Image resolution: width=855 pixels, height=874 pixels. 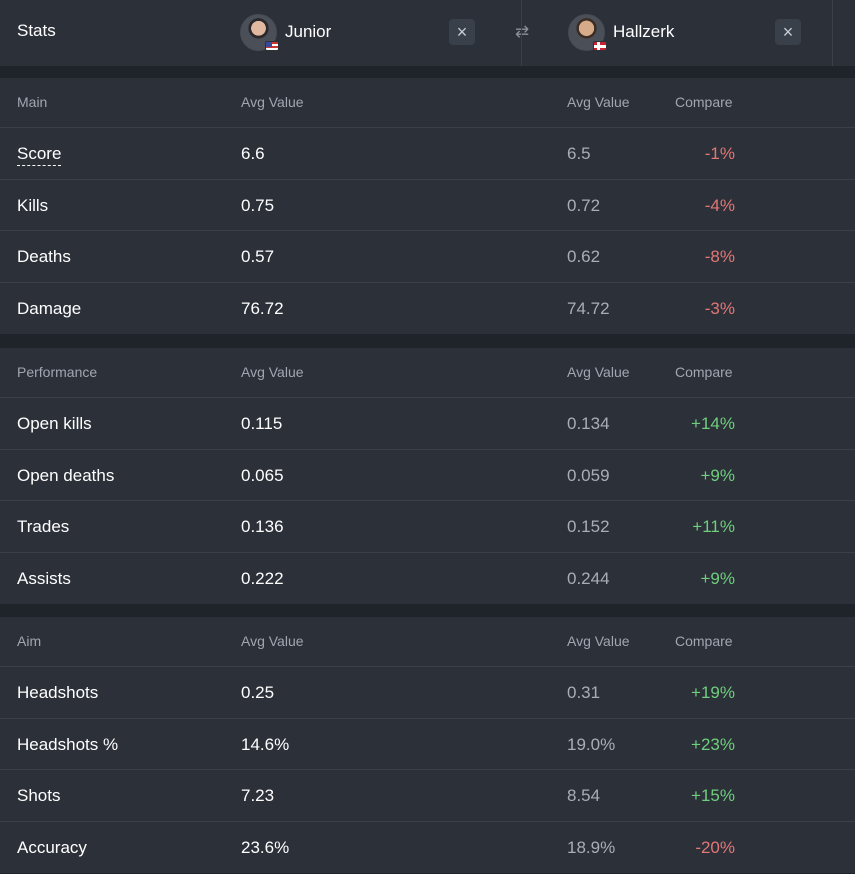 What do you see at coordinates (713, 692) in the screenshot?
I see `stat-compare: +19%` at bounding box center [713, 692].